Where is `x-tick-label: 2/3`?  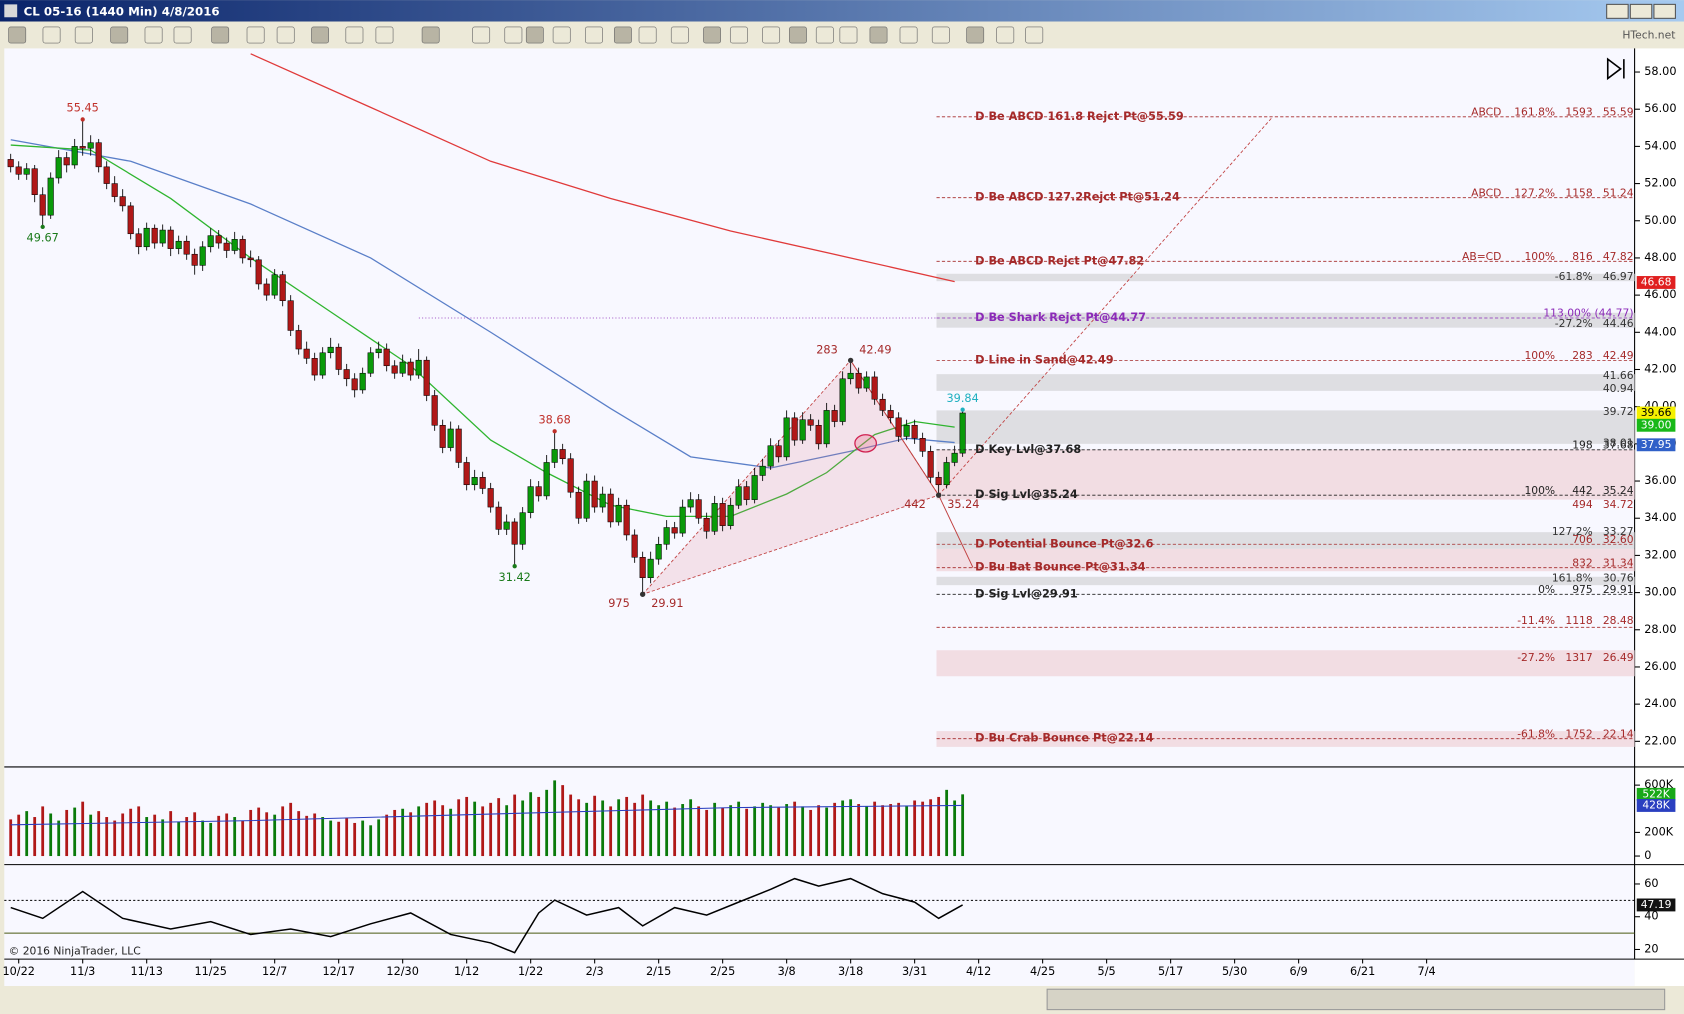 x-tick-label: 2/3 is located at coordinates (595, 971).